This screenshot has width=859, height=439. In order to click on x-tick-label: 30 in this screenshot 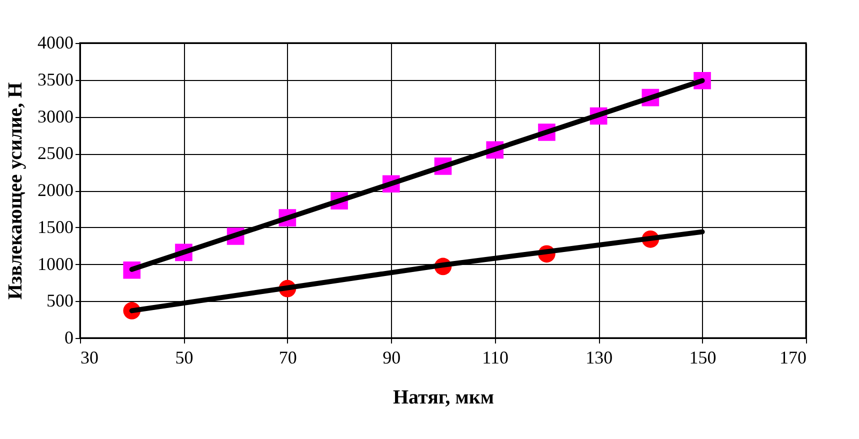, I will do `click(89, 358)`.